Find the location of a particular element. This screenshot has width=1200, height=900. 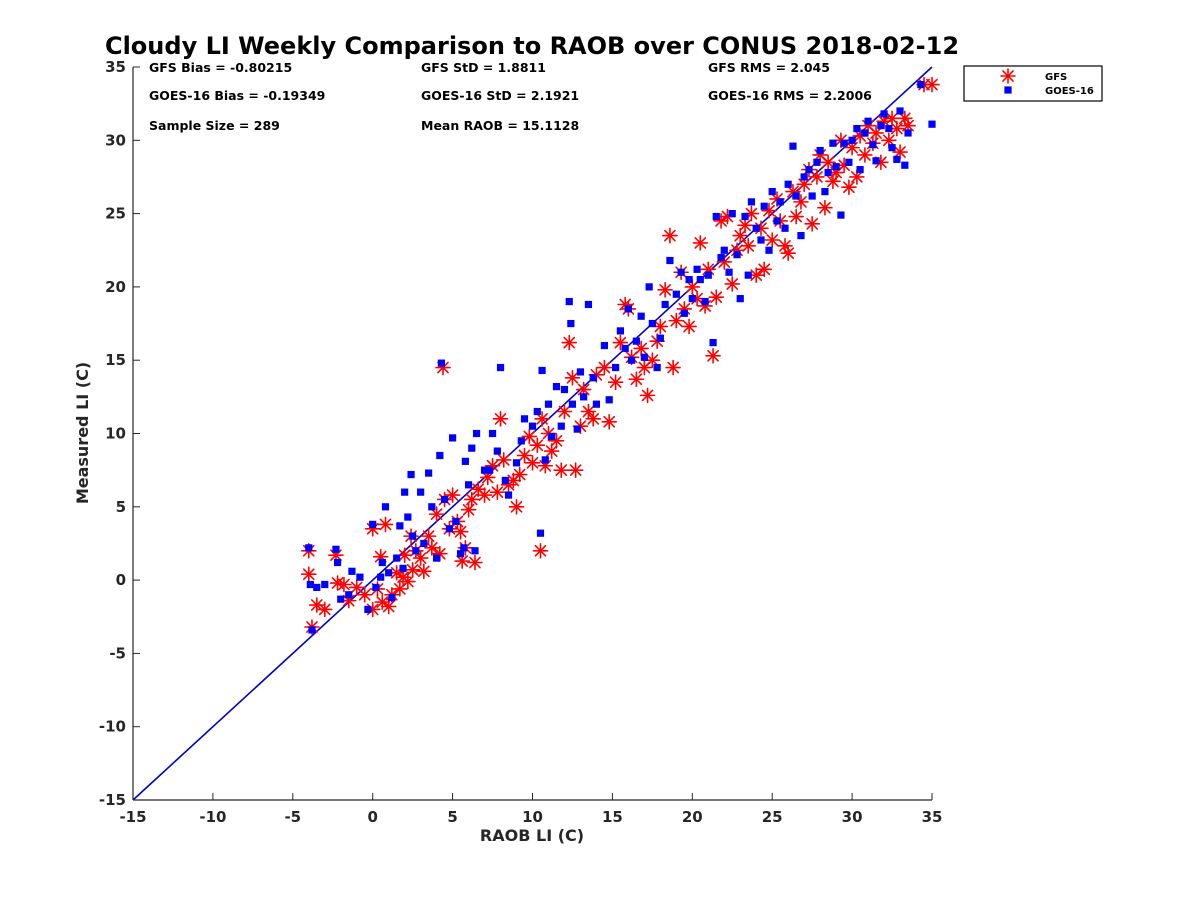

y-tick-label: 35 is located at coordinates (115, 67).